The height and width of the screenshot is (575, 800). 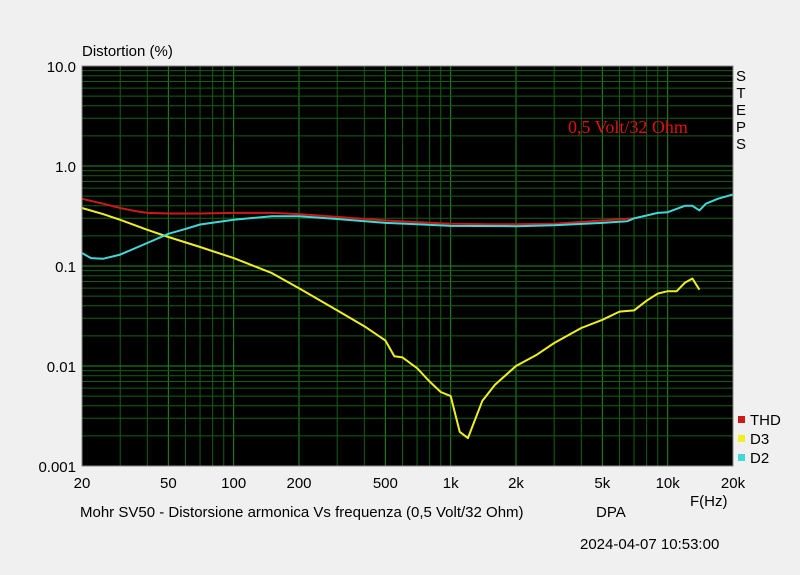 I want to click on legend-label: D2, so click(x=759, y=458).